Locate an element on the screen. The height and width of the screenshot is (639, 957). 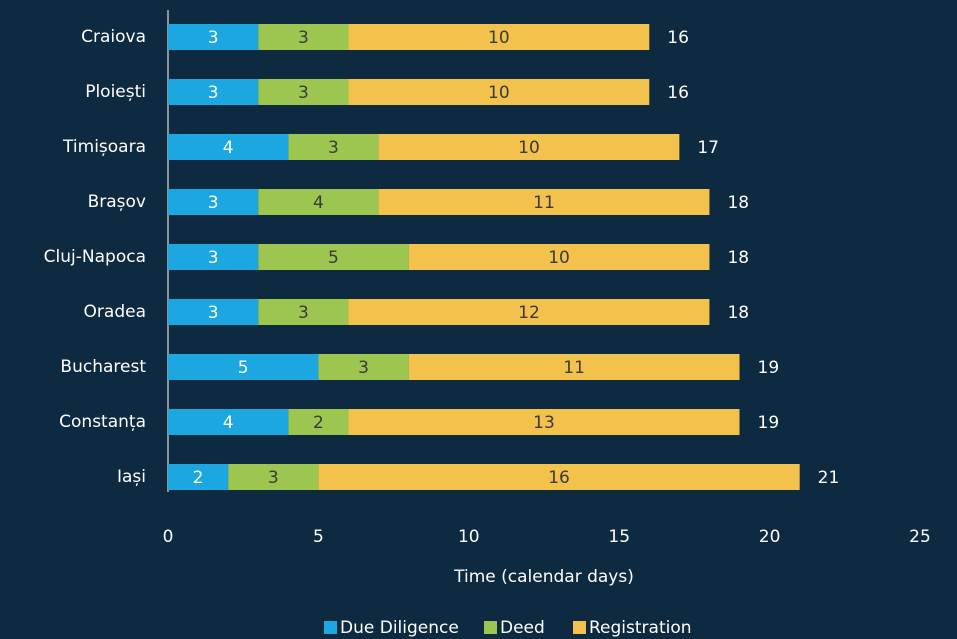
x-tick-label: 25 is located at coordinates (920, 537).